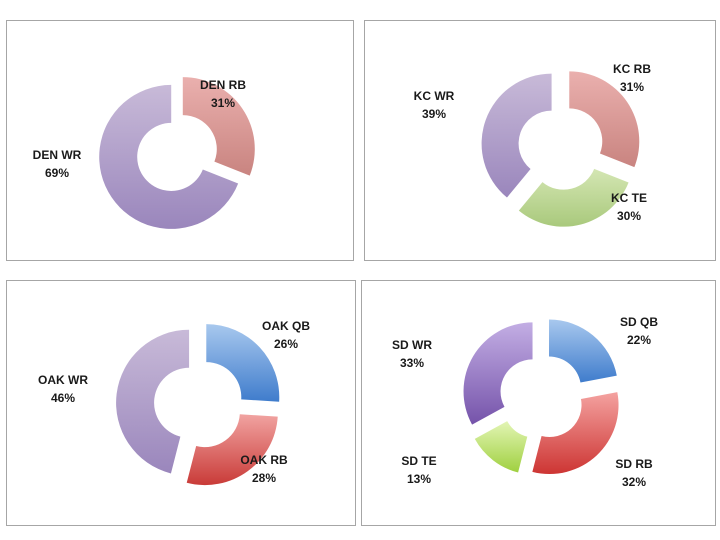 The height and width of the screenshot is (540, 720). What do you see at coordinates (434, 114) in the screenshot?
I see `percent-kc-wr: 39%` at bounding box center [434, 114].